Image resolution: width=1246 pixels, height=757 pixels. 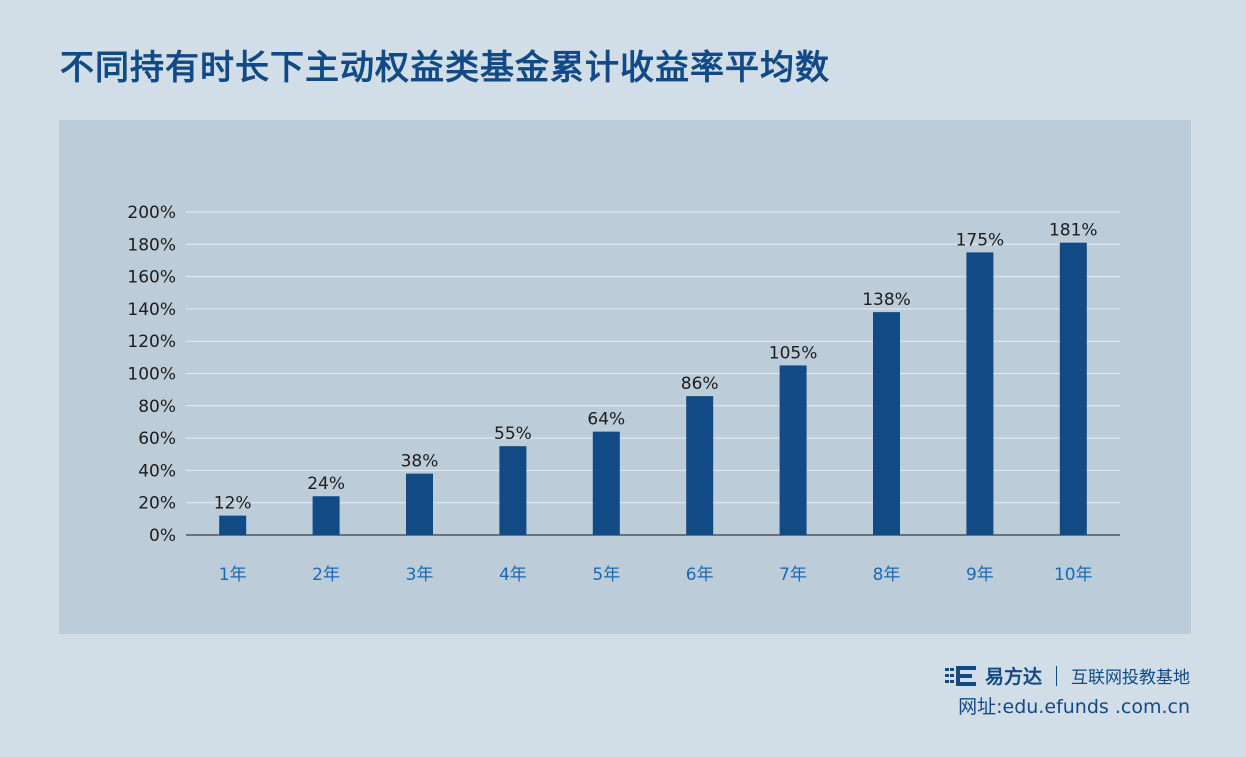 I want to click on y-tick-label: 100%, so click(x=151, y=375).